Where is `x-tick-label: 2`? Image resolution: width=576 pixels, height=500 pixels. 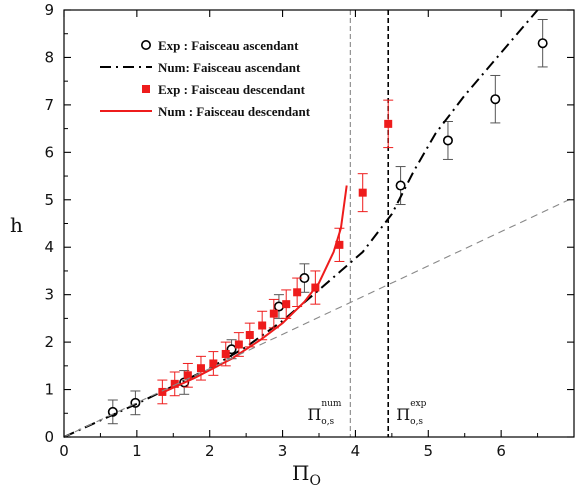 x-tick-label: 2 is located at coordinates (210, 451).